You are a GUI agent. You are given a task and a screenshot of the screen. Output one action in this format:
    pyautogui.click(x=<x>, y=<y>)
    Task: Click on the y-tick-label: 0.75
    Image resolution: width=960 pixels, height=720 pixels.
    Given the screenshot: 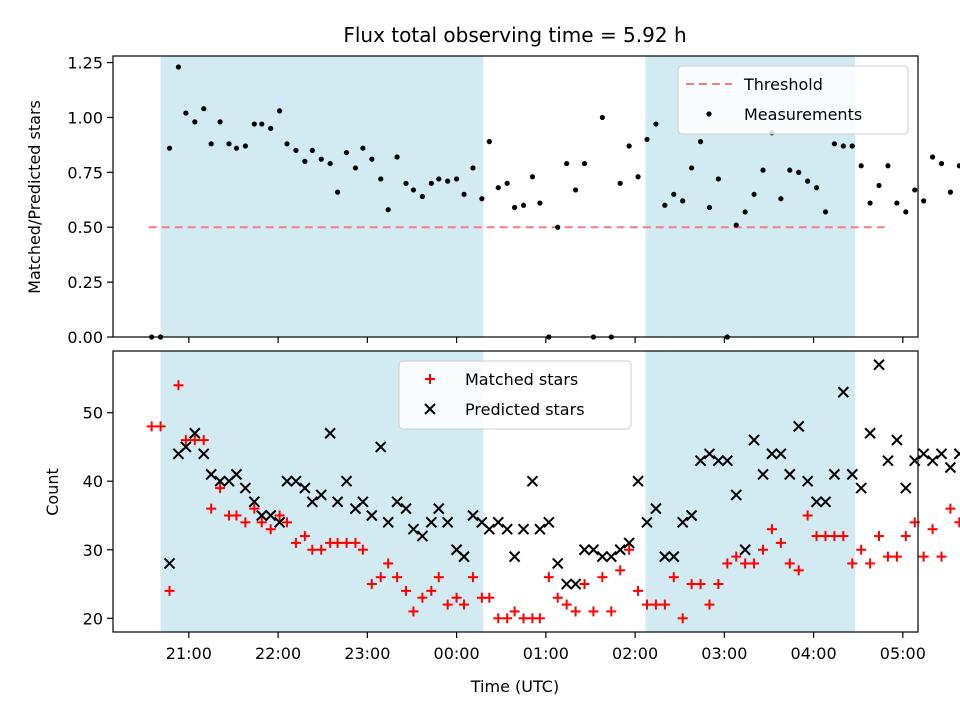 What is the action you would take?
    pyautogui.click(x=85, y=172)
    